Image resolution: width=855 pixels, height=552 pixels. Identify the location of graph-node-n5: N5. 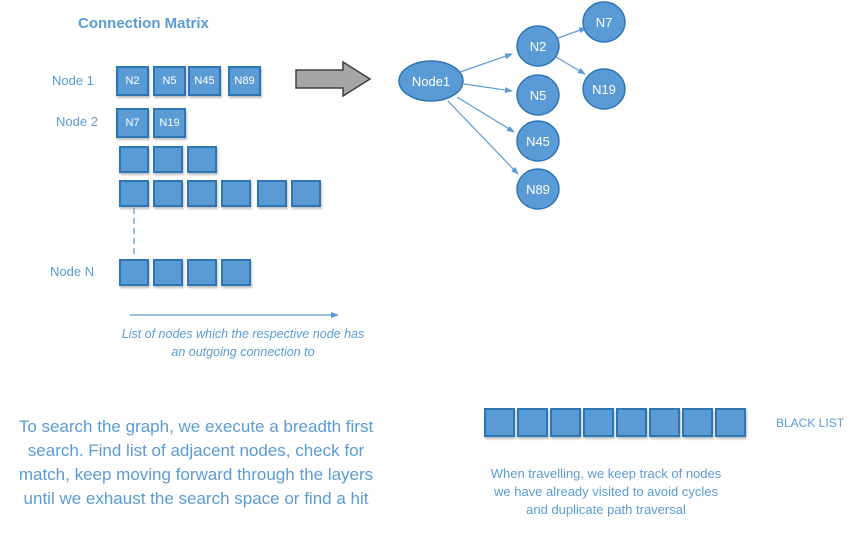
(538, 95).